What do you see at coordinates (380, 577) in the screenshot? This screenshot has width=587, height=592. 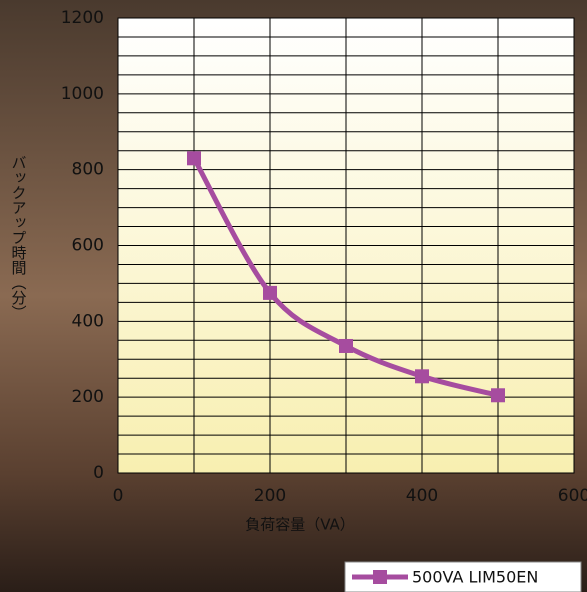 I see `legend-marker` at bounding box center [380, 577].